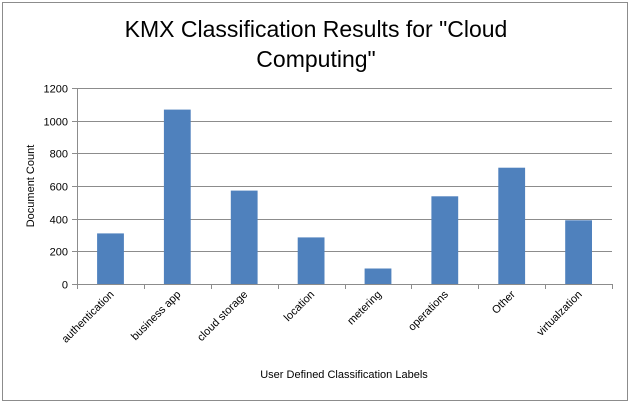 This screenshot has width=632, height=405. I want to click on y-tick-label: 800, so click(59, 155).